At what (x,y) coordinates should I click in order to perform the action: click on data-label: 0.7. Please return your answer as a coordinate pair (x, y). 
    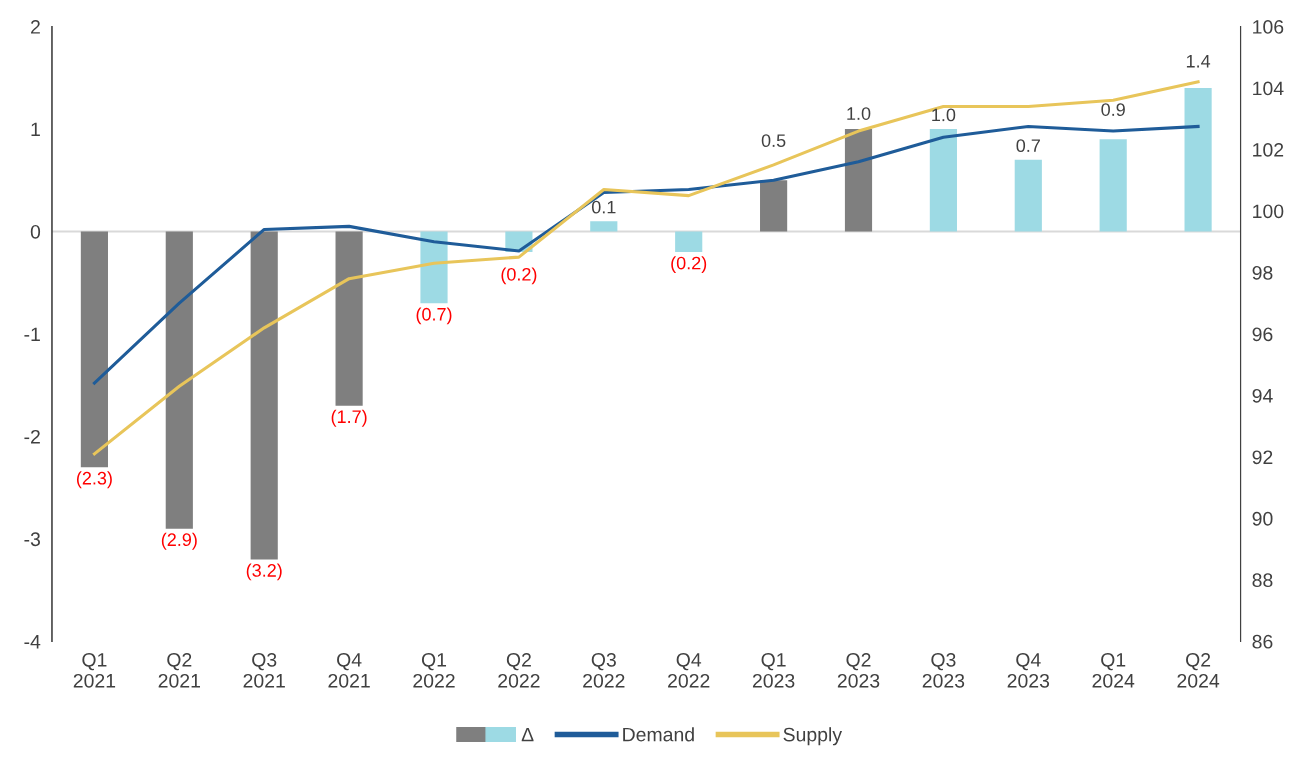
    Looking at the image, I should click on (1028, 146).